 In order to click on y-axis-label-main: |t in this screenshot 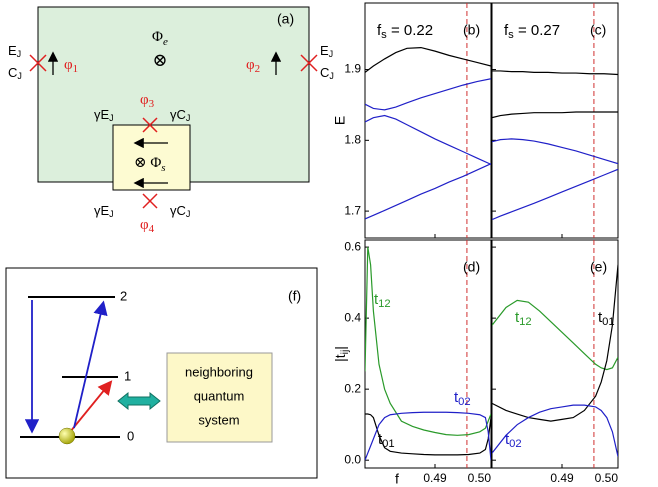, I will do `click(340, 358)`.